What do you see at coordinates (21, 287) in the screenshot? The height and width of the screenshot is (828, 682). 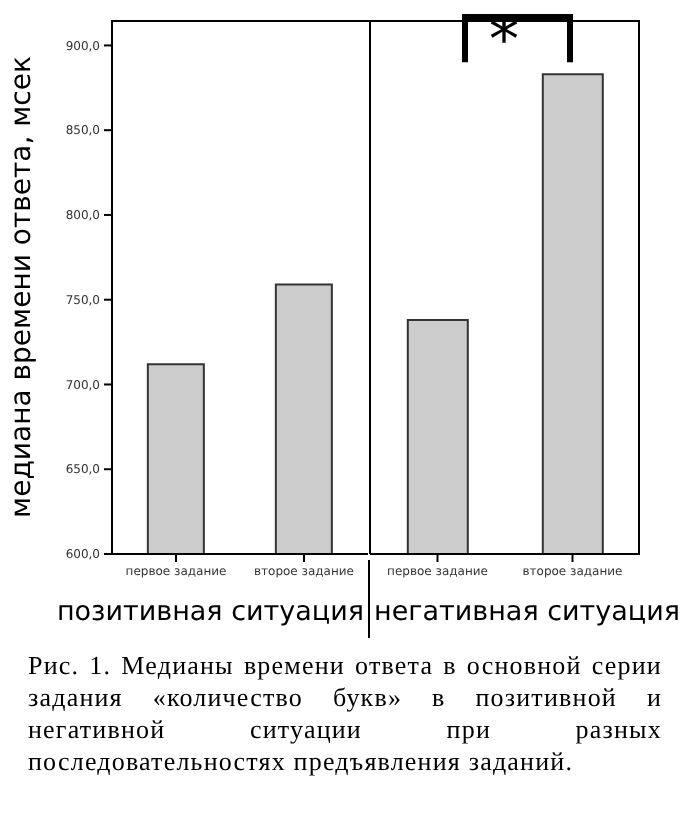 I see `y-axis-title: медиана времени ответа, мсек` at bounding box center [21, 287].